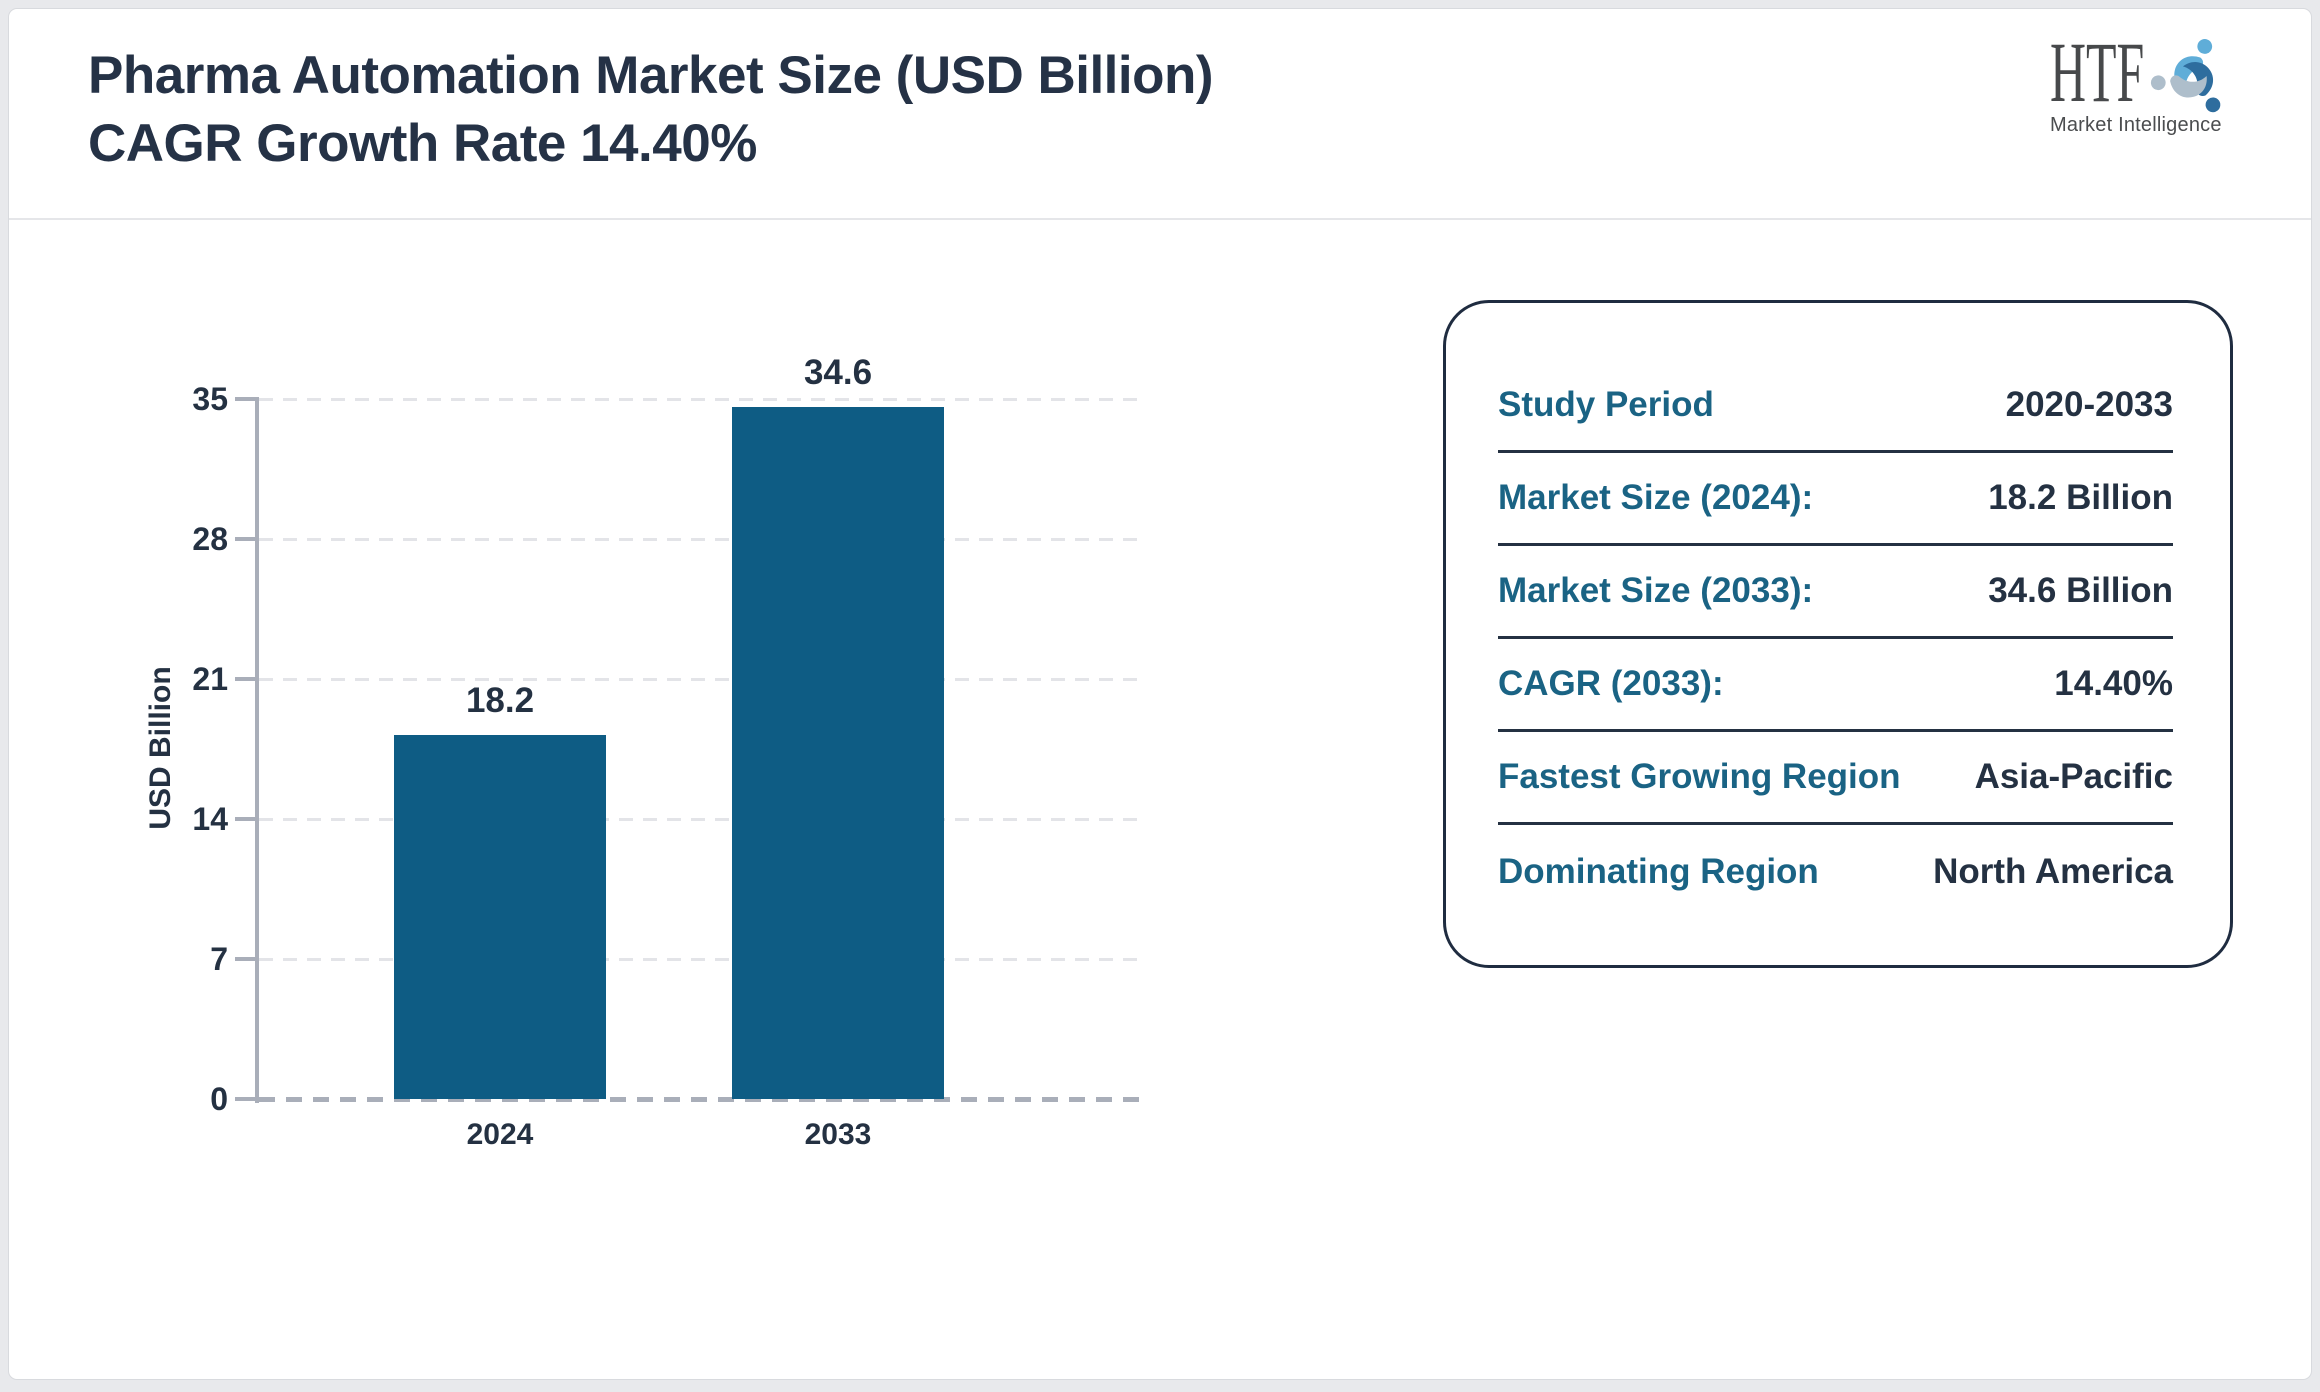 The width and height of the screenshot is (2320, 1392). What do you see at coordinates (2113, 683) in the screenshot?
I see `panel-row-value: 14.40%` at bounding box center [2113, 683].